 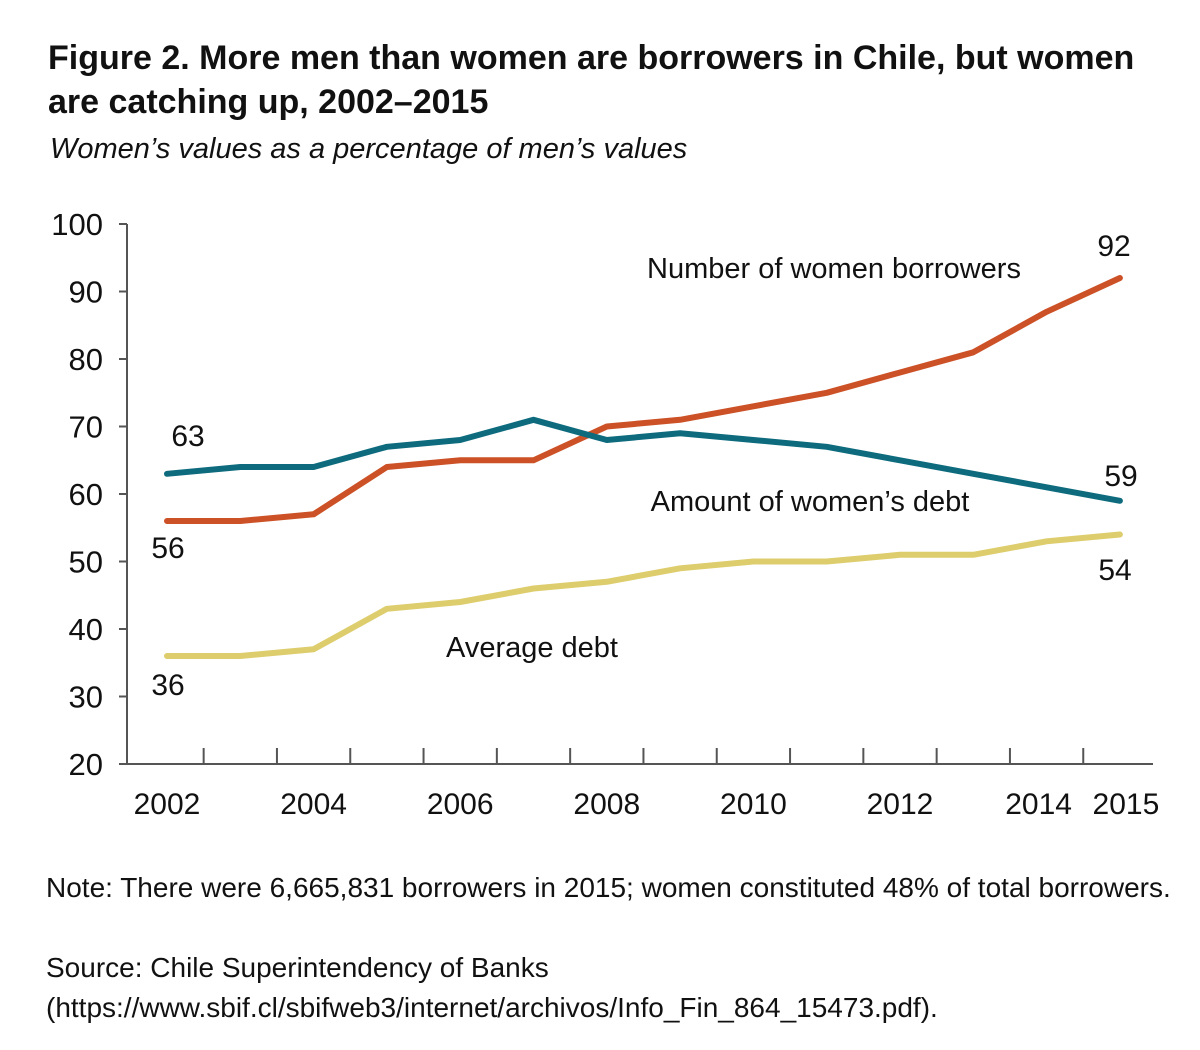 I want to click on data-label-average-debt-2015: 54, so click(x=1114, y=570).